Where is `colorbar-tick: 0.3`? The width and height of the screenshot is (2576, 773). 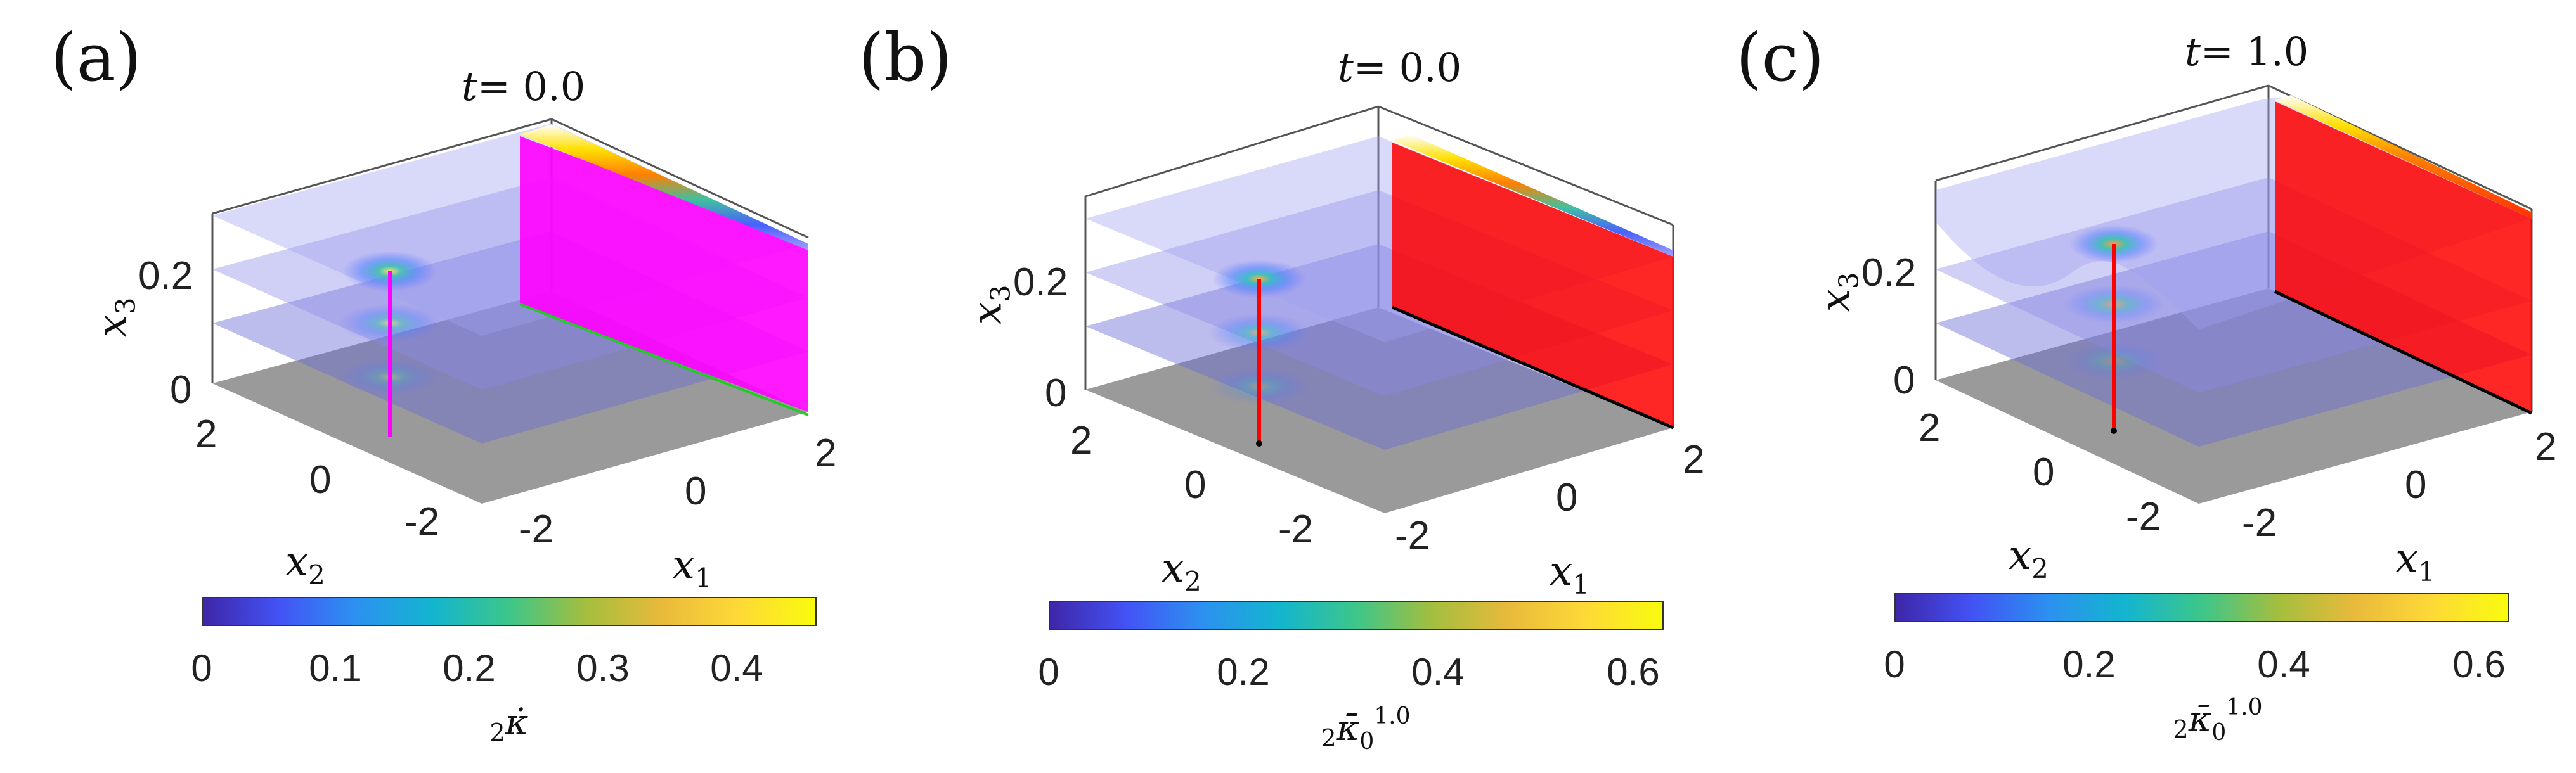
colorbar-tick: 0.3 is located at coordinates (603, 668).